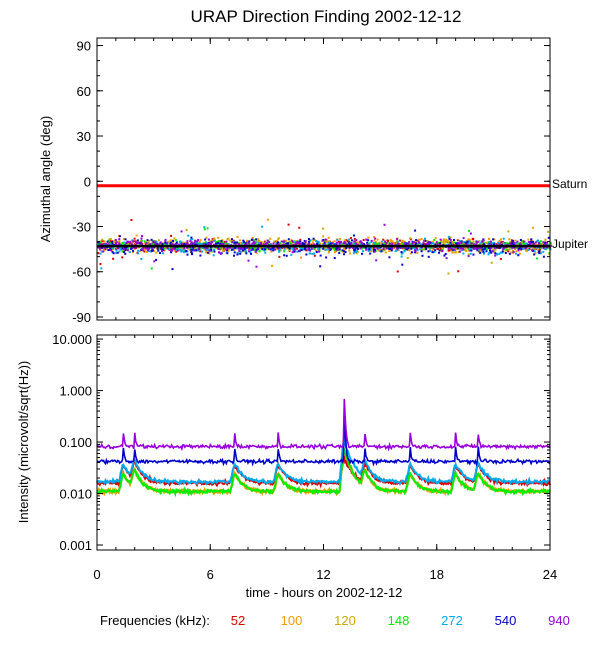 The image size is (600, 650). I want to click on jupiter-label: Jupiter, so click(570, 244).